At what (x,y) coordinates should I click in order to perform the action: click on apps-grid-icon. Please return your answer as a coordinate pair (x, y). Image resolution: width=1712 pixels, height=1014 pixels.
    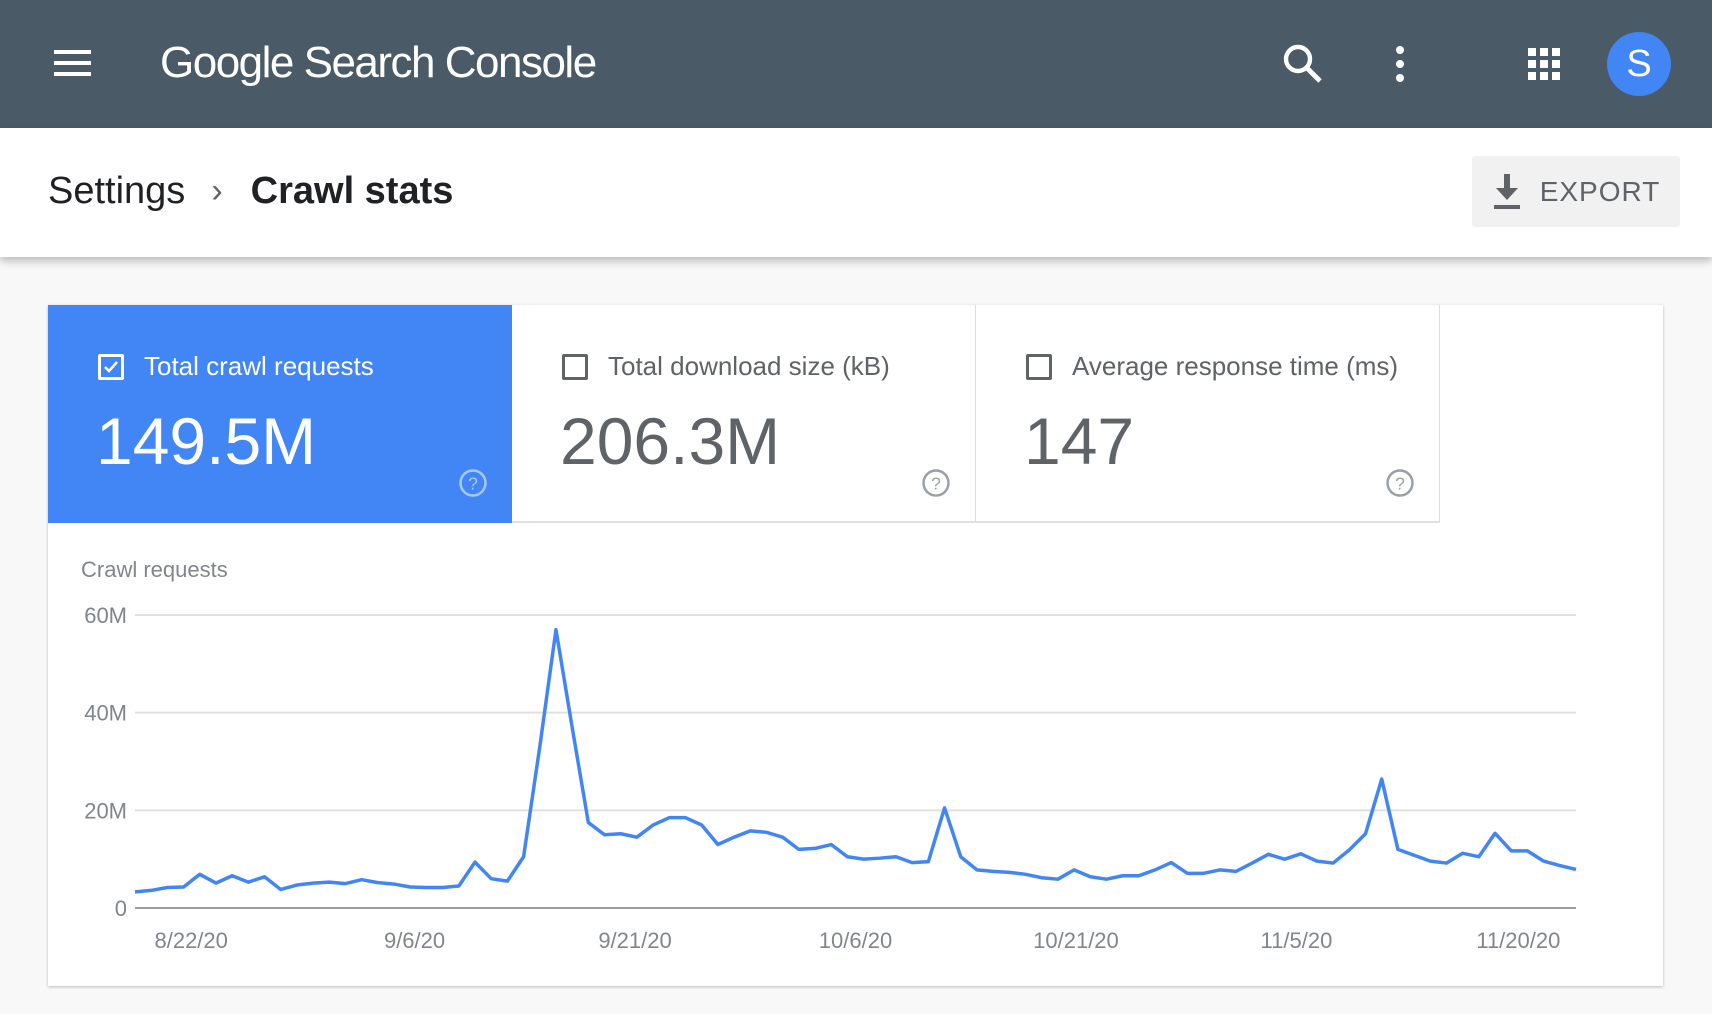
    Looking at the image, I should click on (1544, 64).